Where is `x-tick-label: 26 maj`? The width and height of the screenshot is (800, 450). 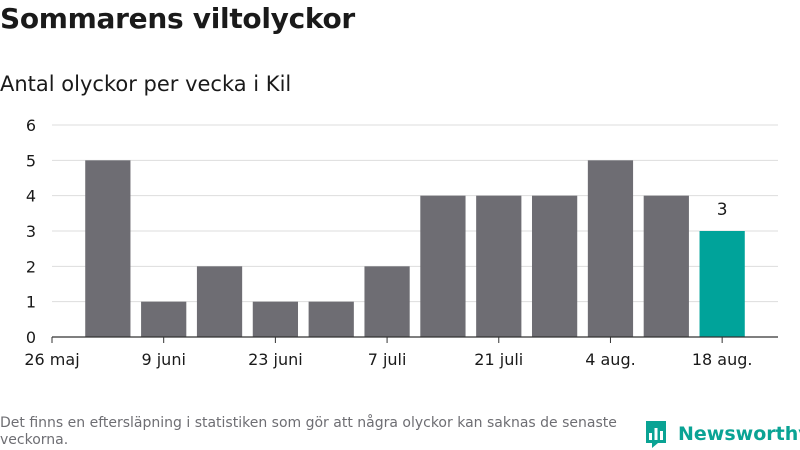 x-tick-label: 26 maj is located at coordinates (51, 359).